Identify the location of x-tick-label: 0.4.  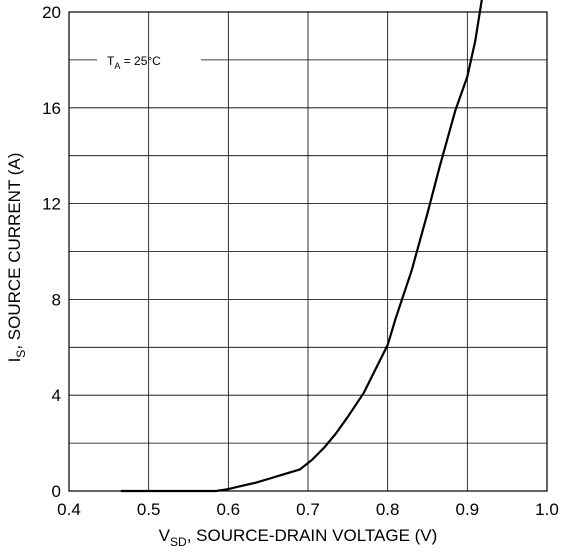
(69, 509).